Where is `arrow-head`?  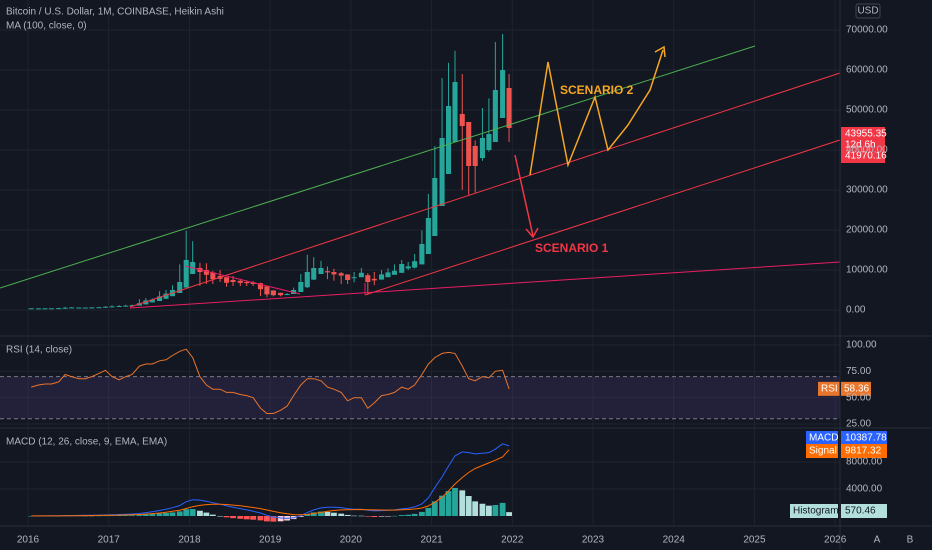 arrow-head is located at coordinates (532, 233).